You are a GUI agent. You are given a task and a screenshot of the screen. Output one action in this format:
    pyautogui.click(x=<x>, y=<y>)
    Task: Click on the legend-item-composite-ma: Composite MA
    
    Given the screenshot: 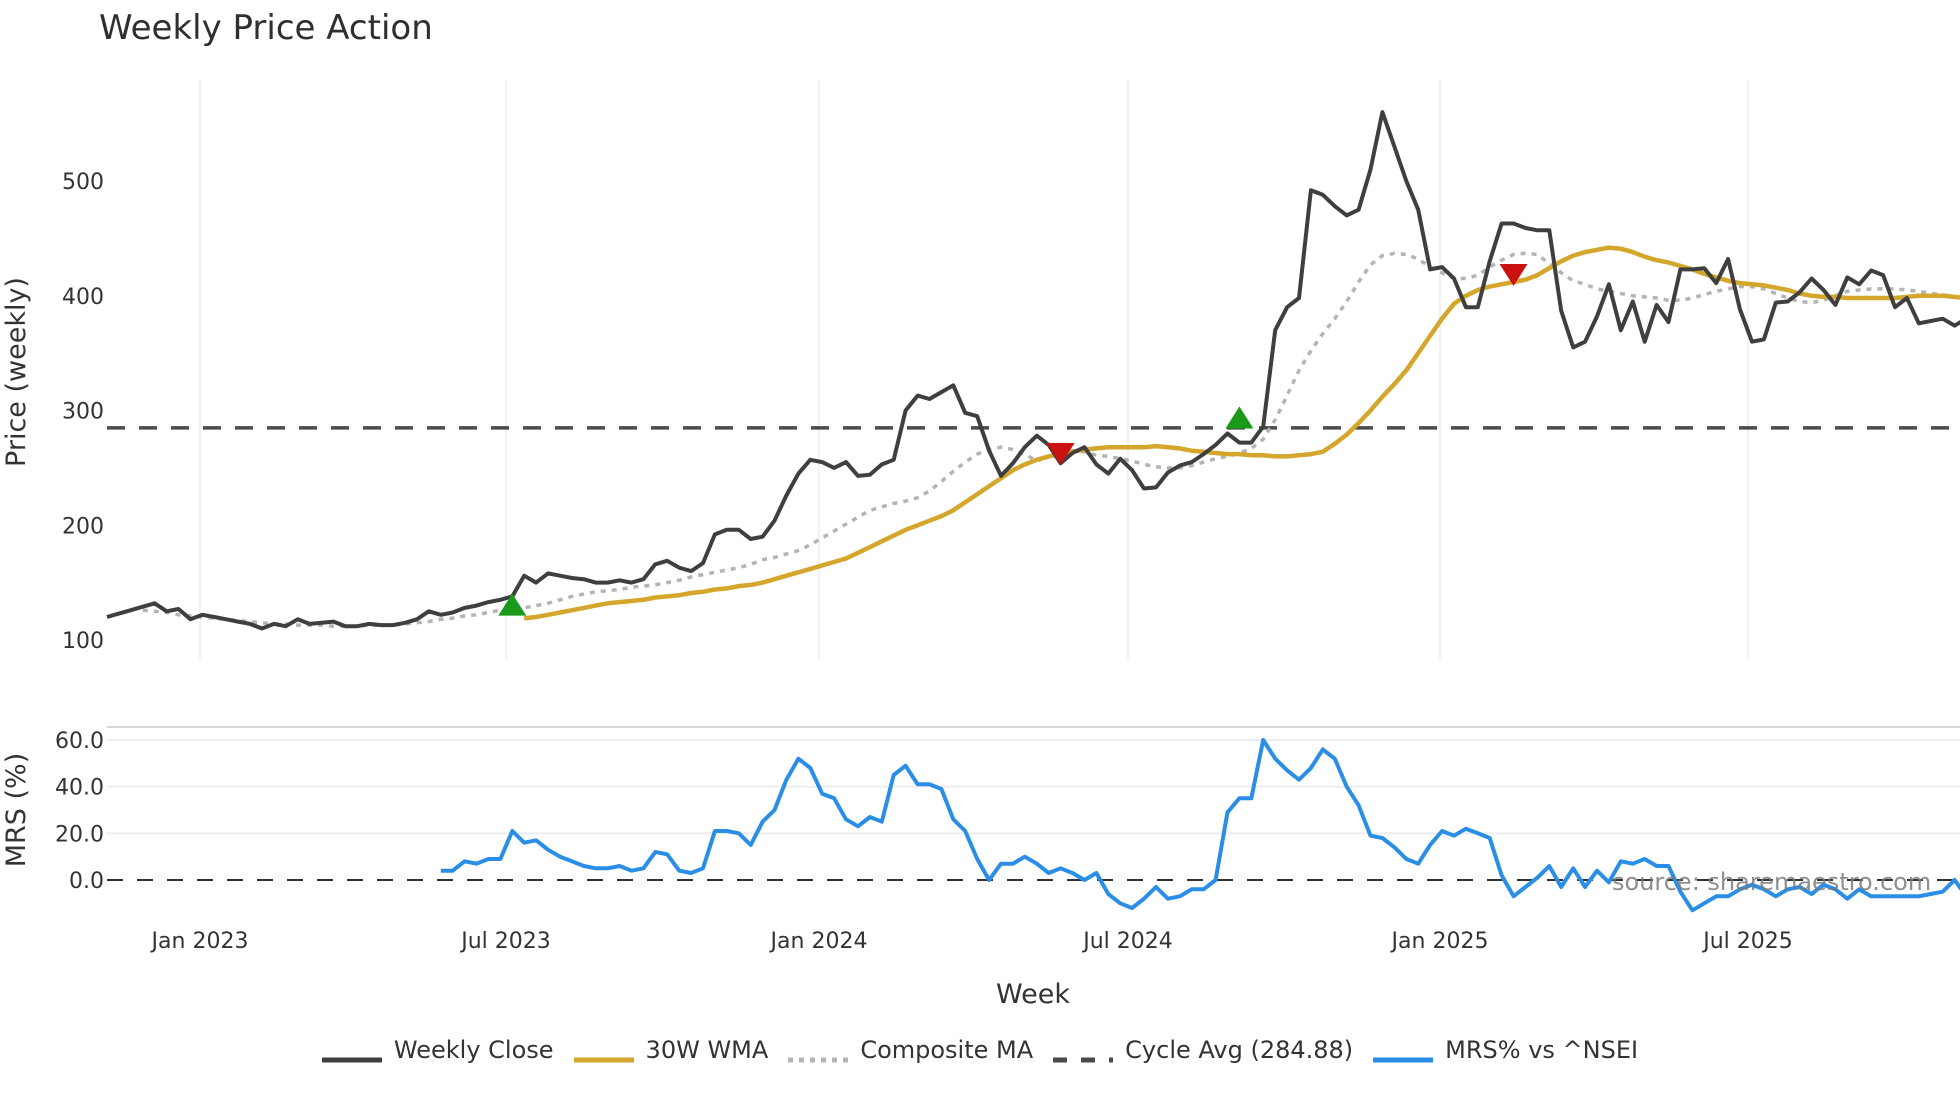 What is the action you would take?
    pyautogui.click(x=910, y=1050)
    